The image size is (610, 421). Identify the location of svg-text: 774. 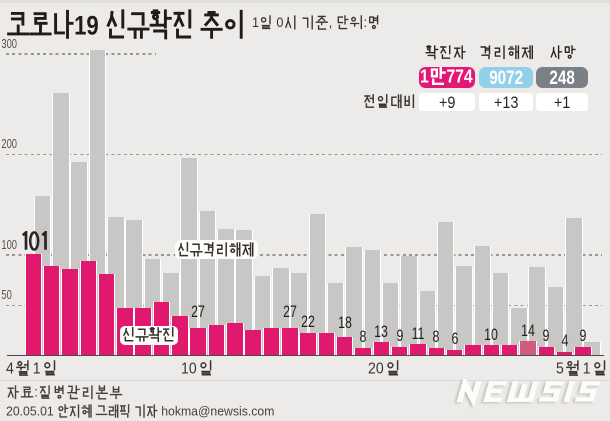
(459, 76).